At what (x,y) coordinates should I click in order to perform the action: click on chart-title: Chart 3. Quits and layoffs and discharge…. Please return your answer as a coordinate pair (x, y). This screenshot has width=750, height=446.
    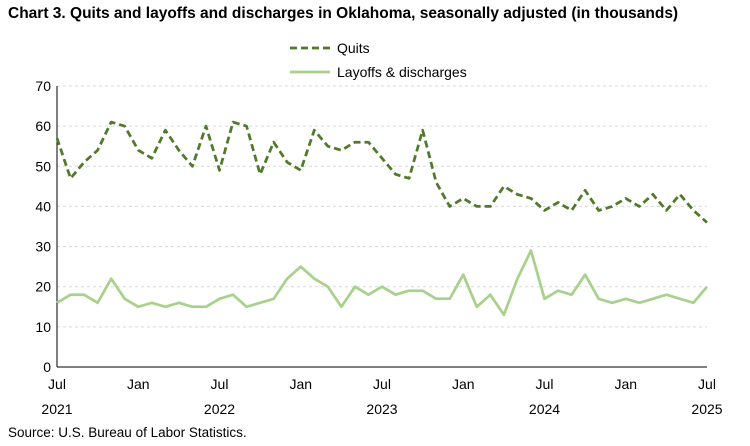
    Looking at the image, I should click on (343, 13).